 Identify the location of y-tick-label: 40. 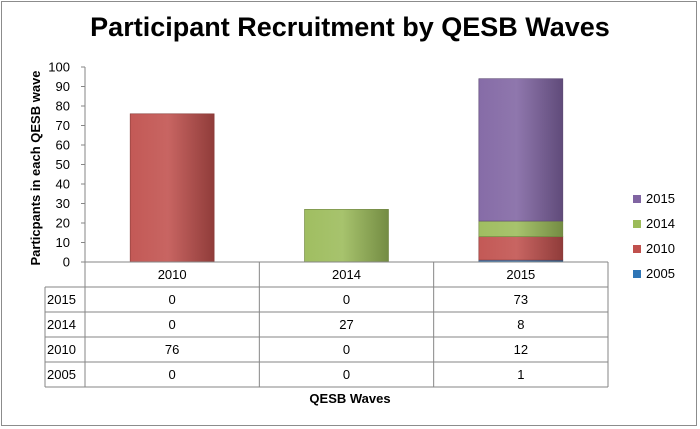
(63, 184).